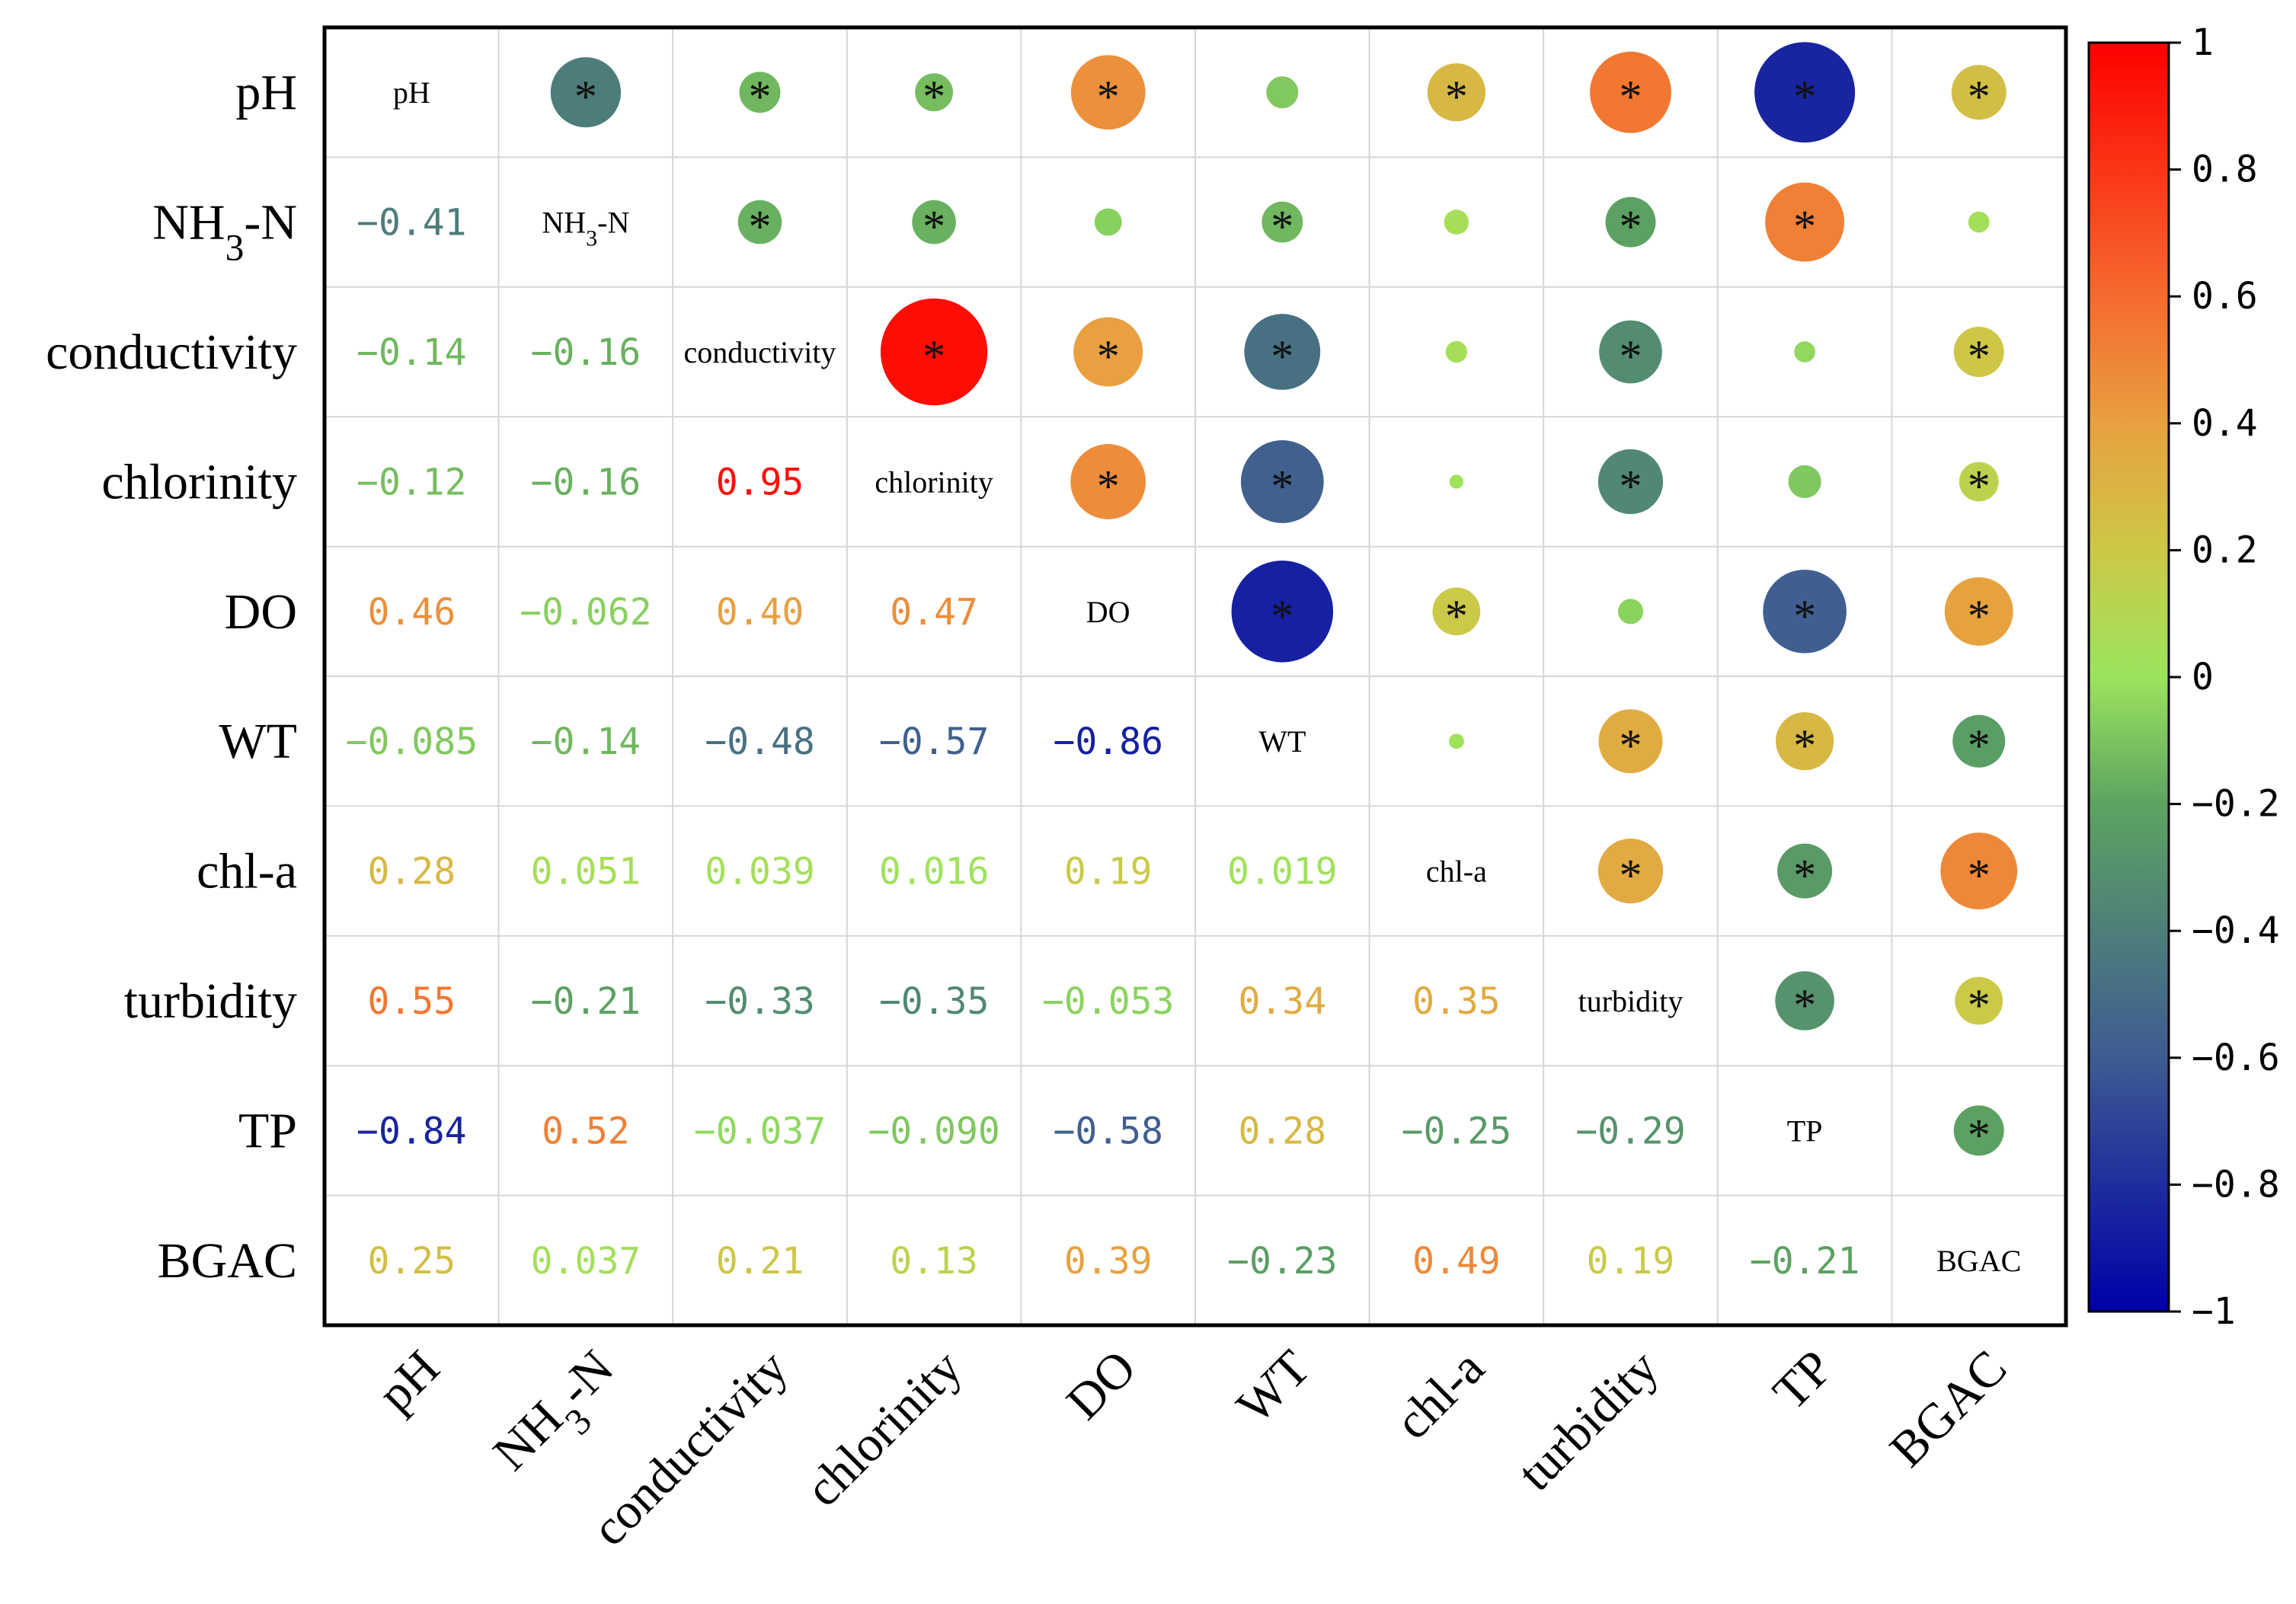 The width and height of the screenshot is (2296, 1604). Describe the element at coordinates (210, 1001) in the screenshot. I see `y-axis-label: turbidity` at that location.